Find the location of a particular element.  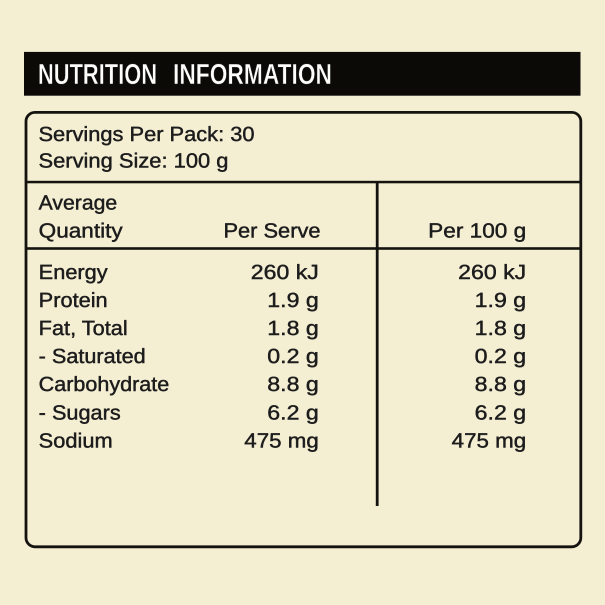

svg-text: Fat, Total is located at coordinates (83, 328).